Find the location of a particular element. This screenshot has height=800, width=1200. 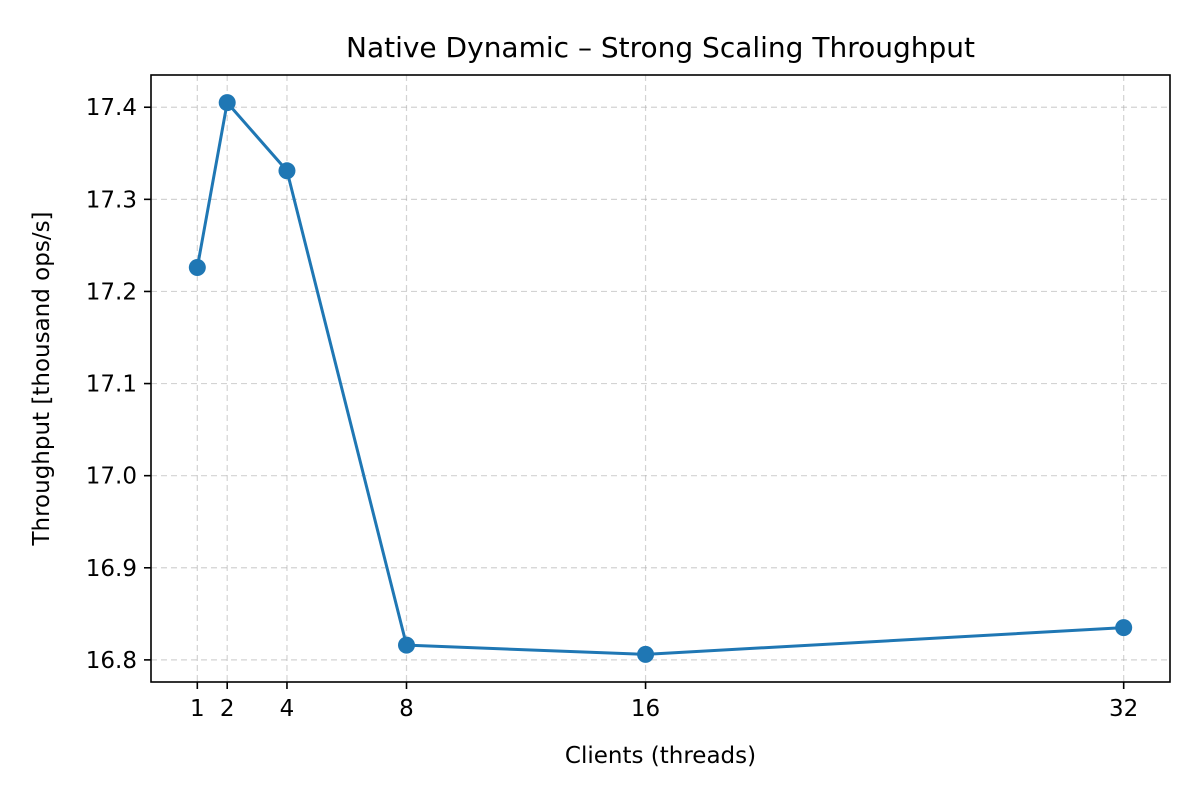

y-tick-label: 17.3 is located at coordinates (111, 200).